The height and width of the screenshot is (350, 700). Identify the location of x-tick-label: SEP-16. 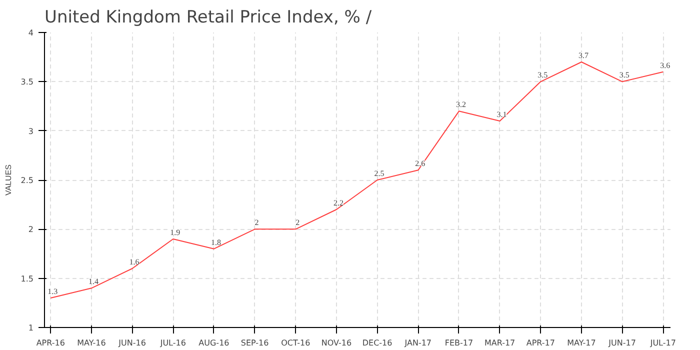
(254, 343).